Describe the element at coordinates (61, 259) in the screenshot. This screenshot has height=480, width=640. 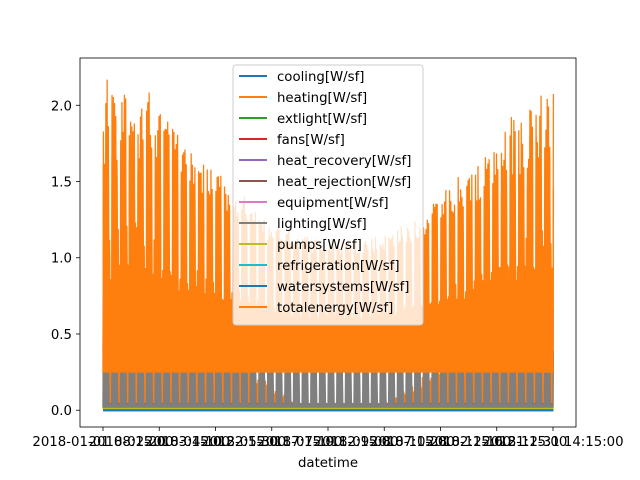
I see `y-tick-label: 1.0` at that location.